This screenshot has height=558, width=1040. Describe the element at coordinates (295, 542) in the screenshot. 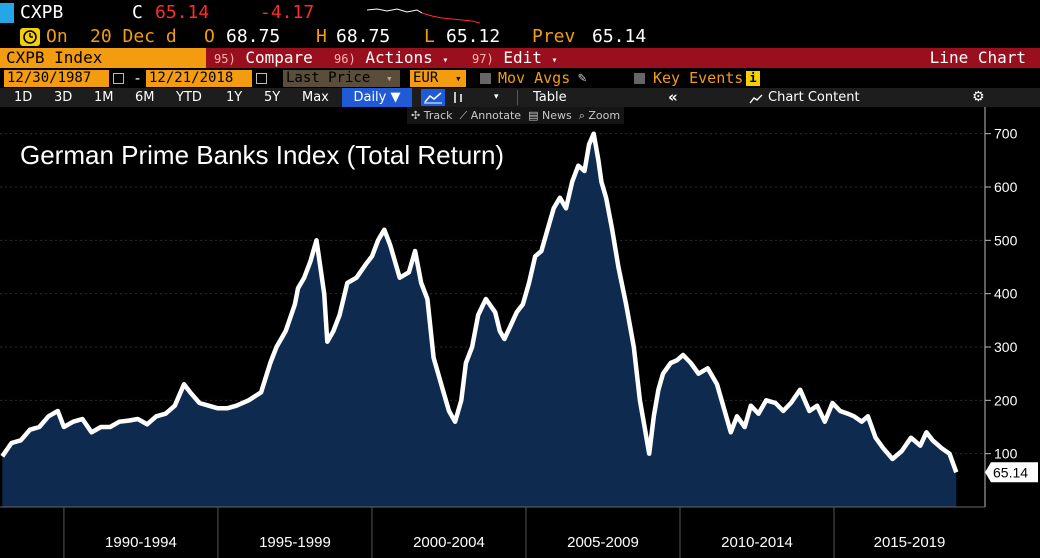

I see `x-tick-label: 1995-1999` at that location.